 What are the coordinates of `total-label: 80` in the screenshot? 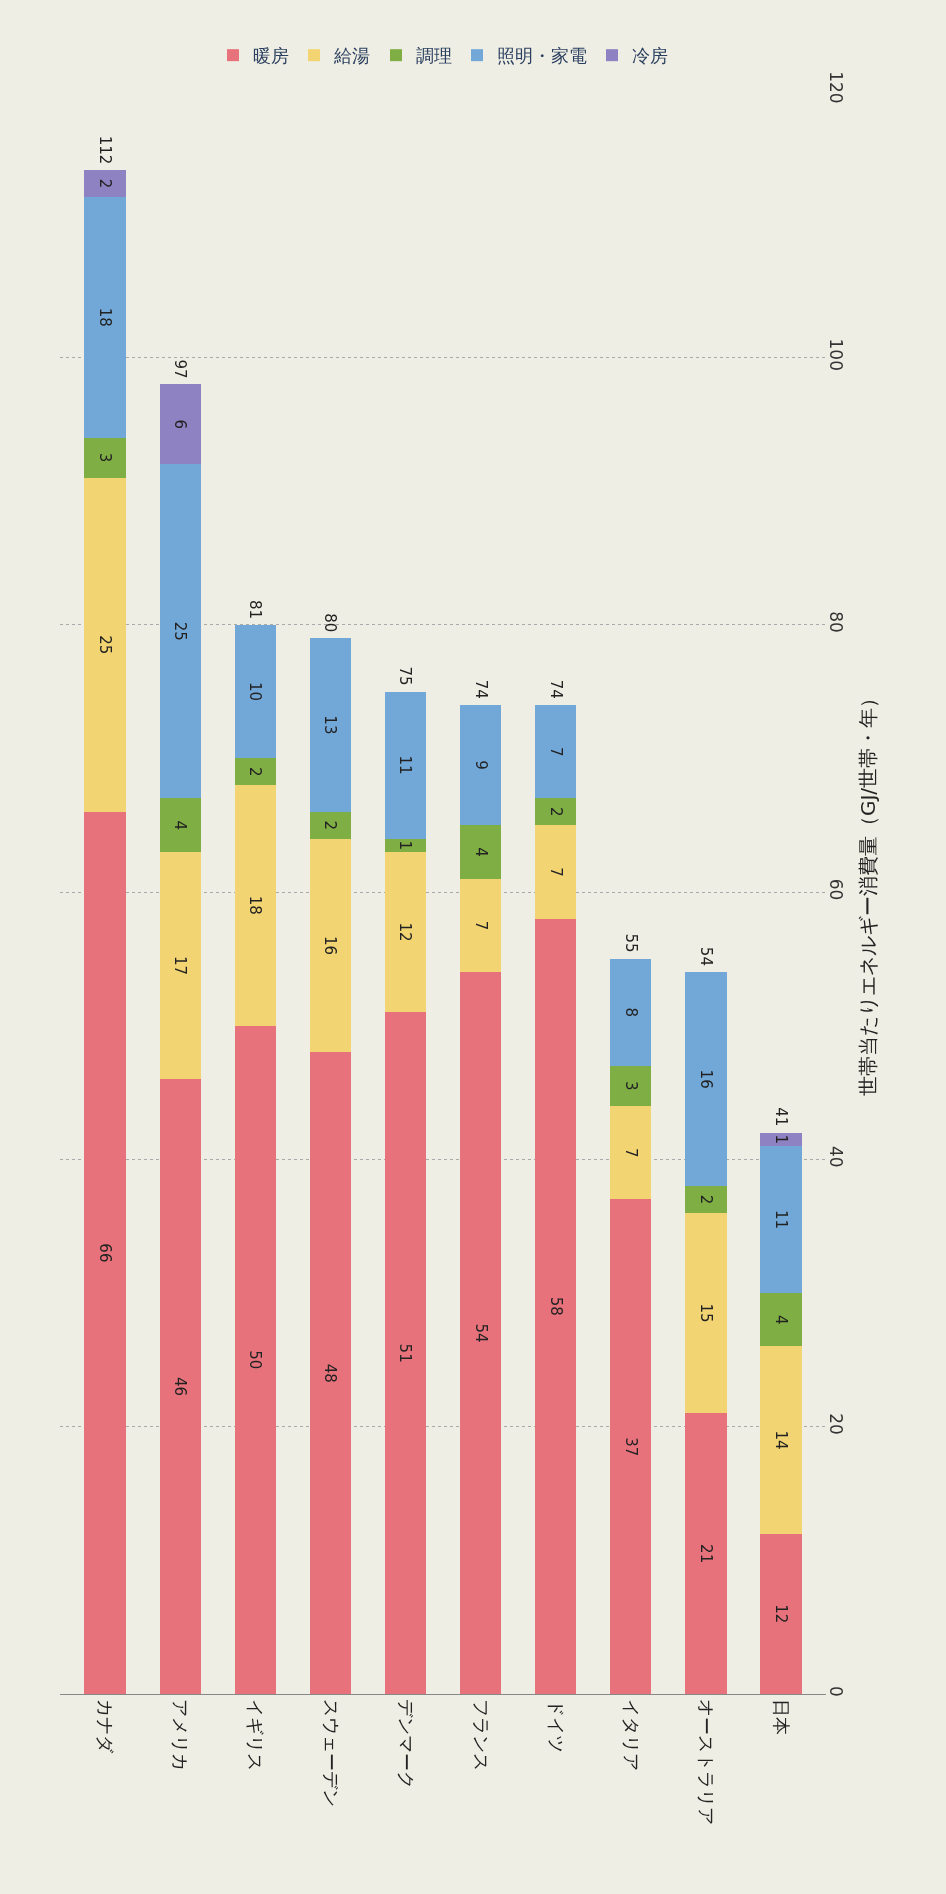 It's located at (329, 623).